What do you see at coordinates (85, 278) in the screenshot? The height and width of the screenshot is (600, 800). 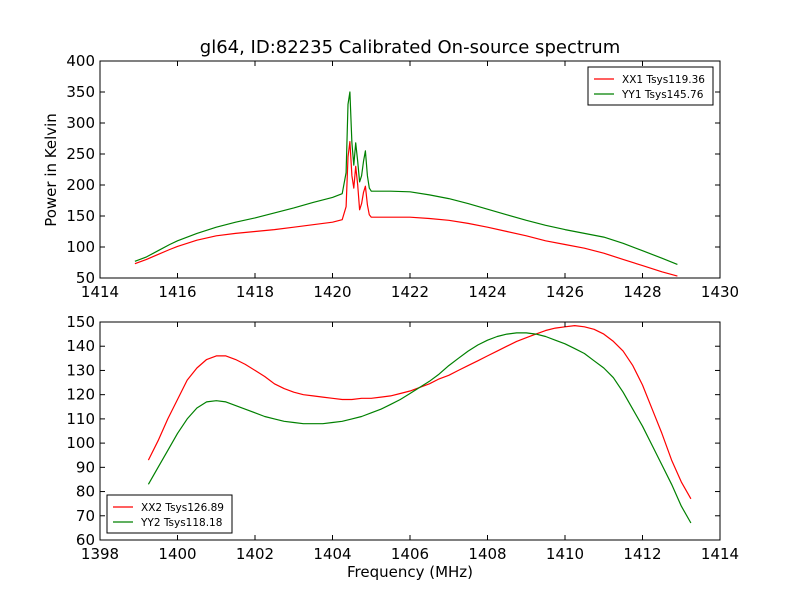 I see `y-tick-label: 50` at bounding box center [85, 278].